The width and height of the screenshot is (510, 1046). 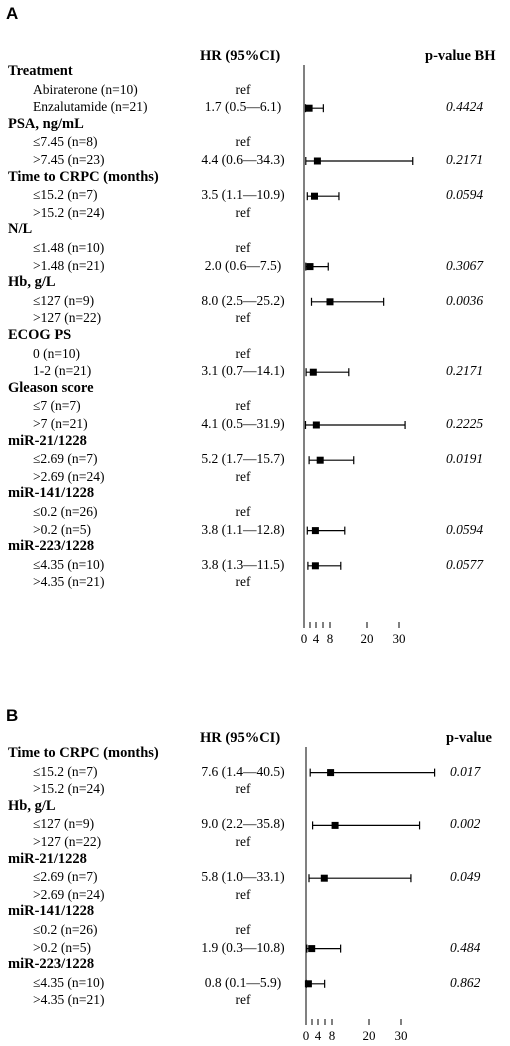 I want to click on p-value: 0.0577, so click(x=465, y=564).